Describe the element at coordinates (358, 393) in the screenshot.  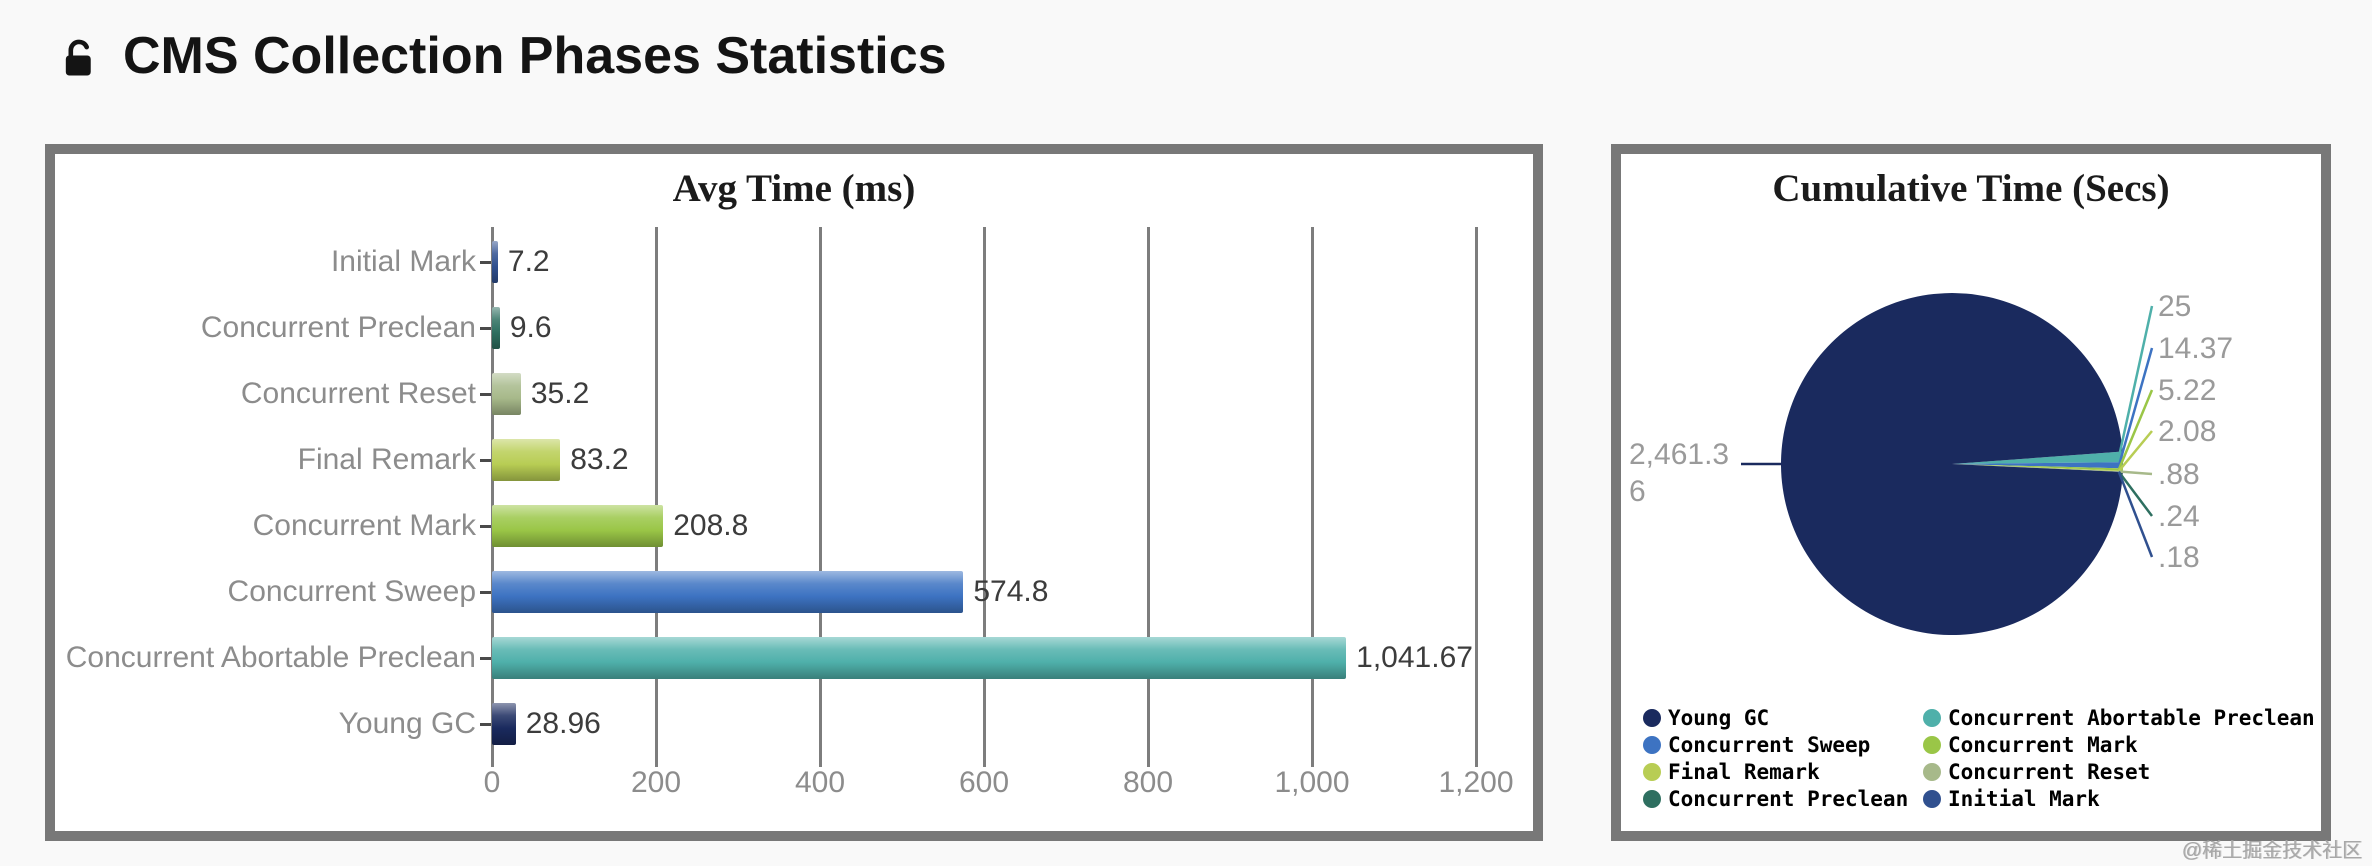
I see `category-label: Concurrent Reset` at that location.